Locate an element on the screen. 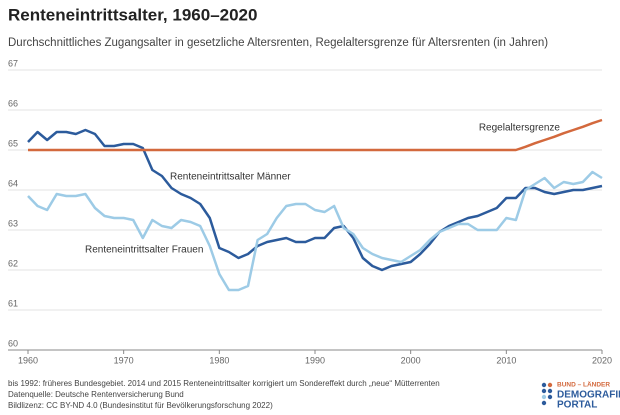 The width and height of the screenshot is (620, 415). logo-text: PORTAL is located at coordinates (577, 405).